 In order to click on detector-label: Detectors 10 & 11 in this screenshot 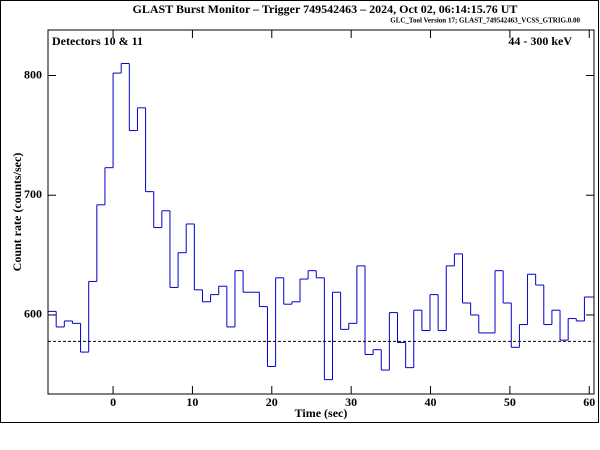, I will do `click(97, 41)`.